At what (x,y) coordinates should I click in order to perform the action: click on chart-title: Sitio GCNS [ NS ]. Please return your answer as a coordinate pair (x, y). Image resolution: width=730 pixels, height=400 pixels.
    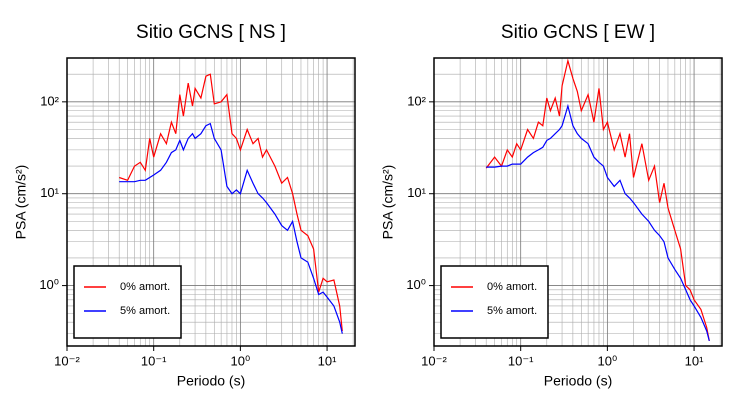
    Looking at the image, I should click on (211, 32).